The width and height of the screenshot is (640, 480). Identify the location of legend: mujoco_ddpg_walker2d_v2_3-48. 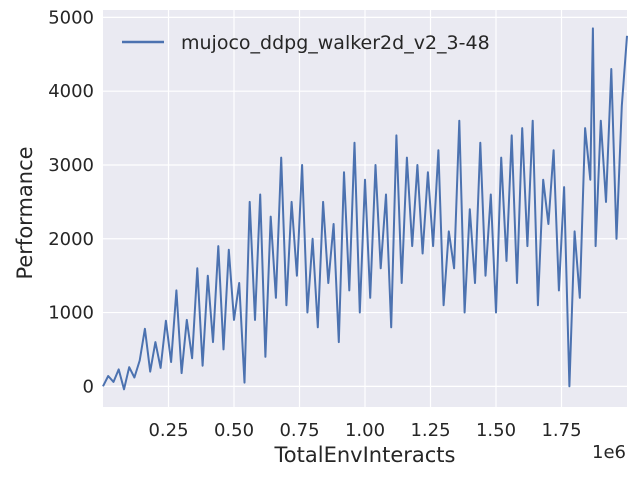
(306, 43).